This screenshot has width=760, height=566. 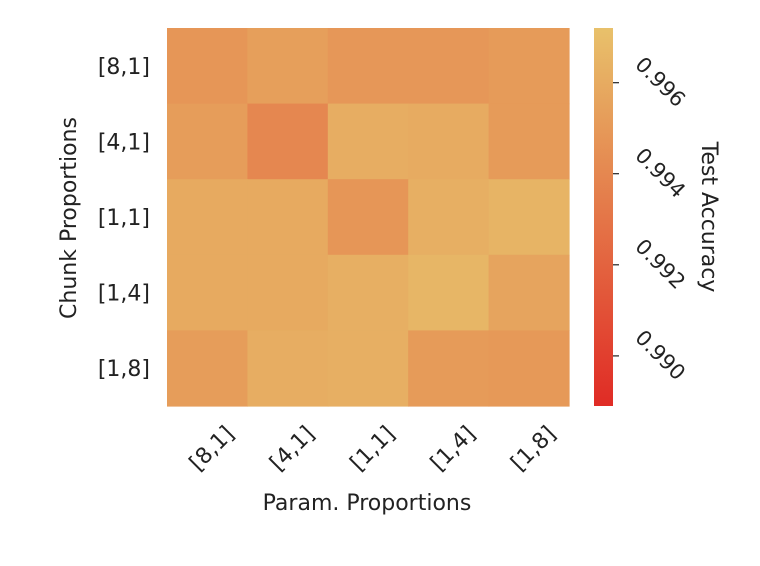 What do you see at coordinates (708, 217) in the screenshot?
I see `colorbar-label: Test Accuracy` at bounding box center [708, 217].